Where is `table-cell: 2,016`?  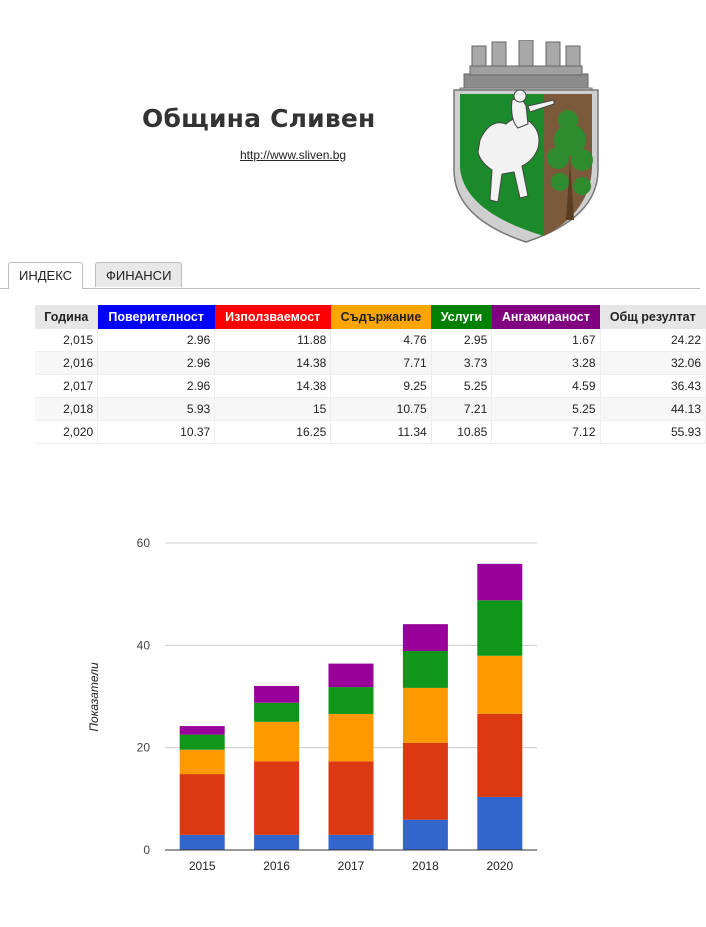 table-cell: 2,016 is located at coordinates (67, 363).